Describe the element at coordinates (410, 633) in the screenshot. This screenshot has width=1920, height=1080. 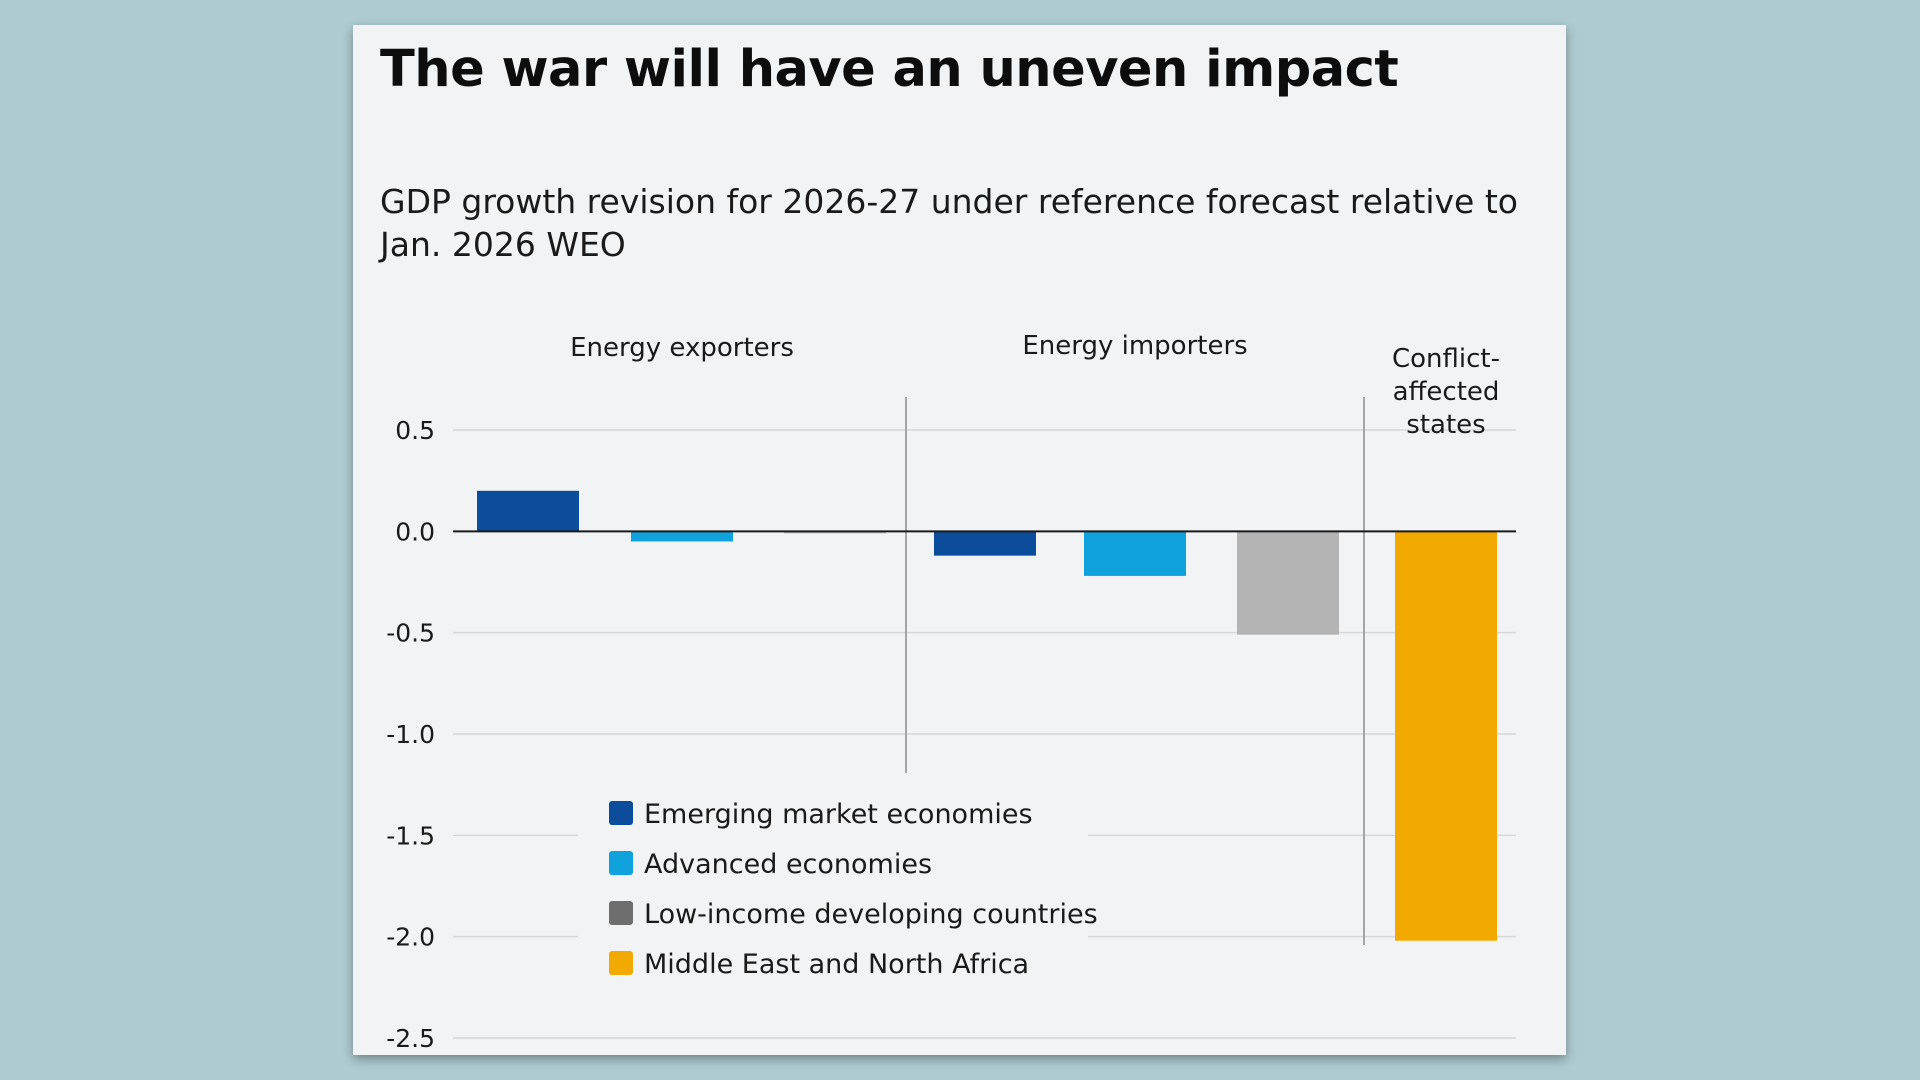
I see `y-tick-label: -0.5` at that location.